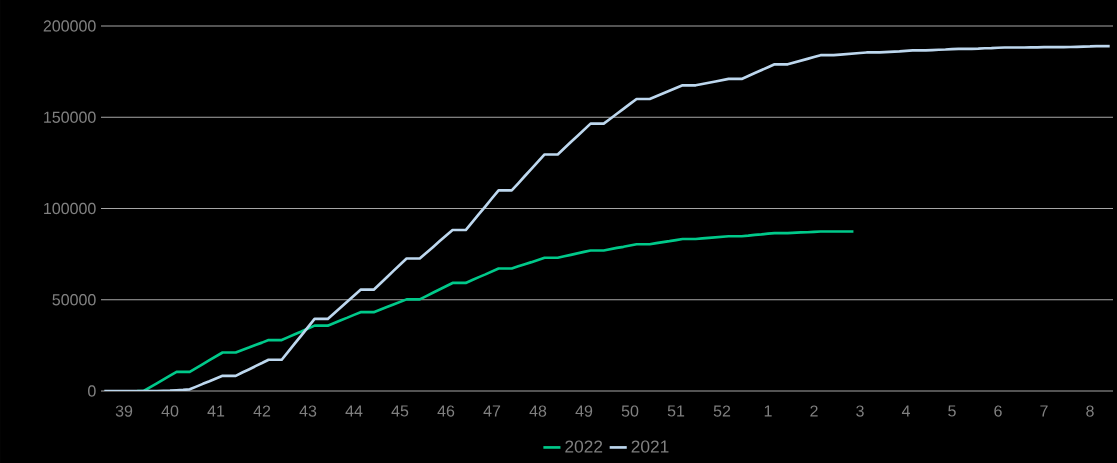 Image resolution: width=1117 pixels, height=463 pixels. I want to click on x-tick-label: 46, so click(446, 411).